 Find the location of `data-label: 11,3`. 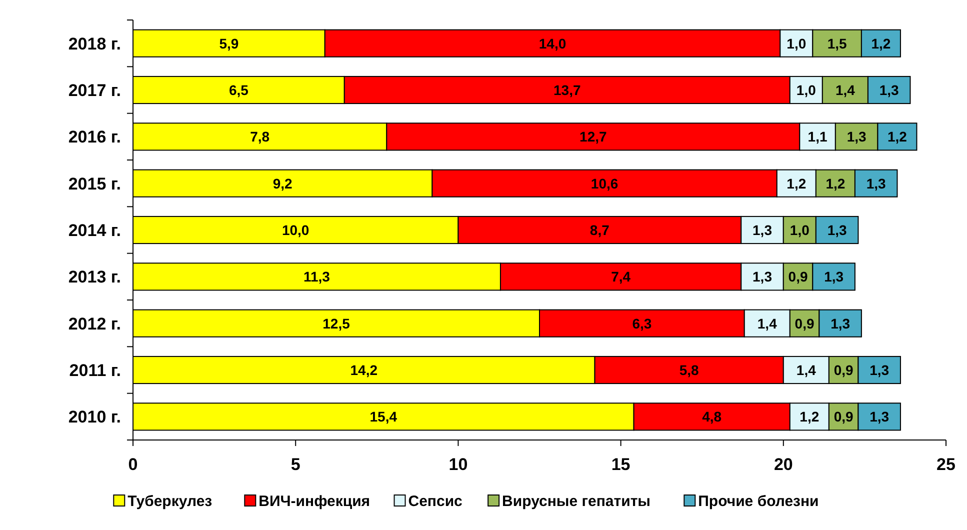

data-label: 11,3 is located at coordinates (316, 276).